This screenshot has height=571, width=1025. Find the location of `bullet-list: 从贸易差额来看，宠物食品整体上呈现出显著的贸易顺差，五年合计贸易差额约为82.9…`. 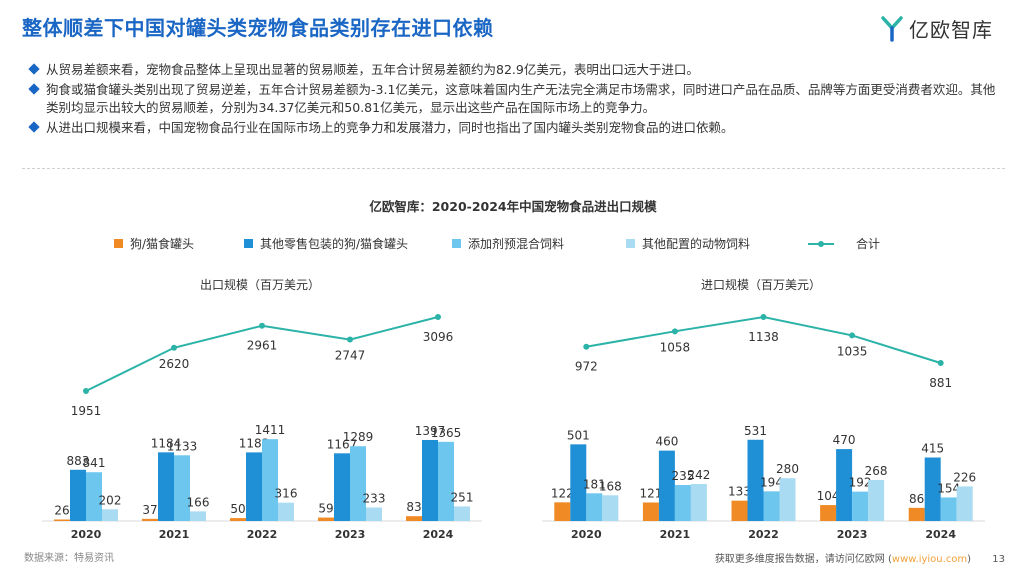

bullet-list: 从贸易差额来看，宠物食品整体上呈现出显著的贸易顺差，五年合计贸易差额约为82.9… is located at coordinates (516, 100).